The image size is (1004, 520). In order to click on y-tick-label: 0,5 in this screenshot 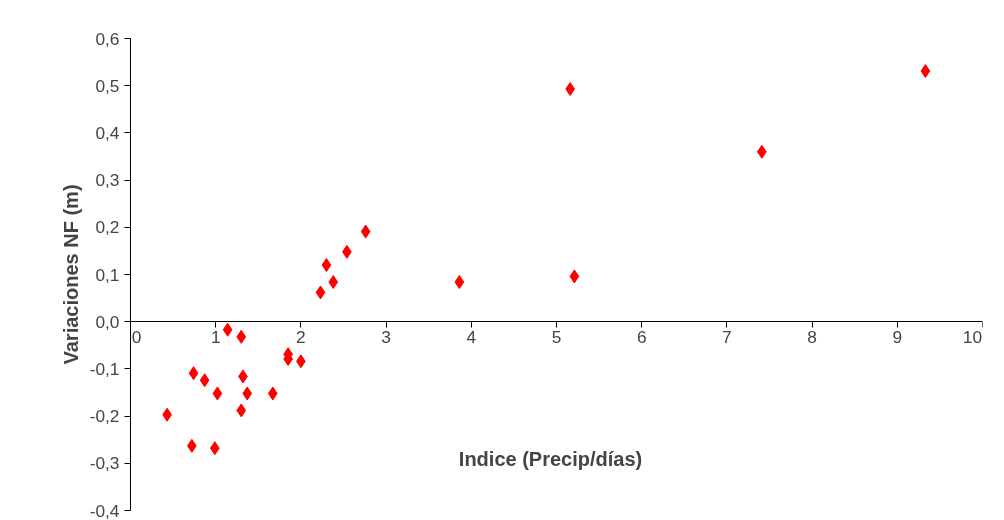, I will do `click(107, 85)`.